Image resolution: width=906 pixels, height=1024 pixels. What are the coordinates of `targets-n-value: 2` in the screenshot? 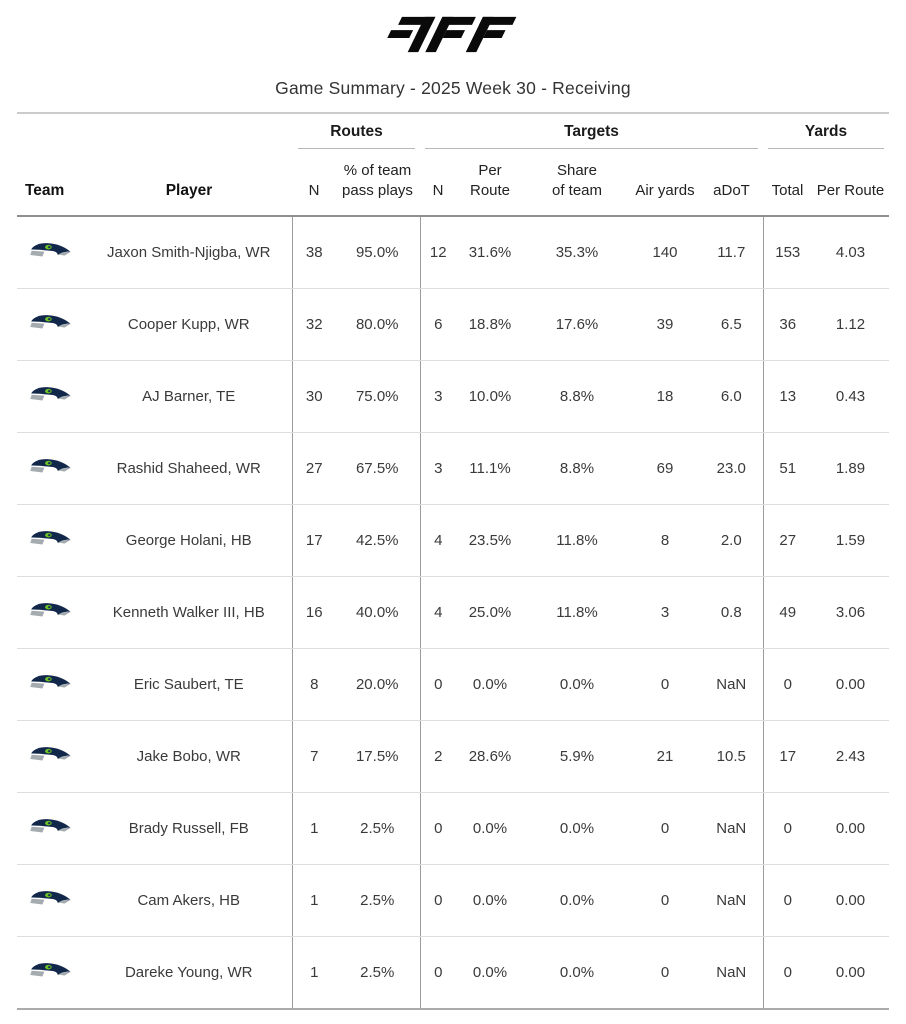 It's located at (437, 756).